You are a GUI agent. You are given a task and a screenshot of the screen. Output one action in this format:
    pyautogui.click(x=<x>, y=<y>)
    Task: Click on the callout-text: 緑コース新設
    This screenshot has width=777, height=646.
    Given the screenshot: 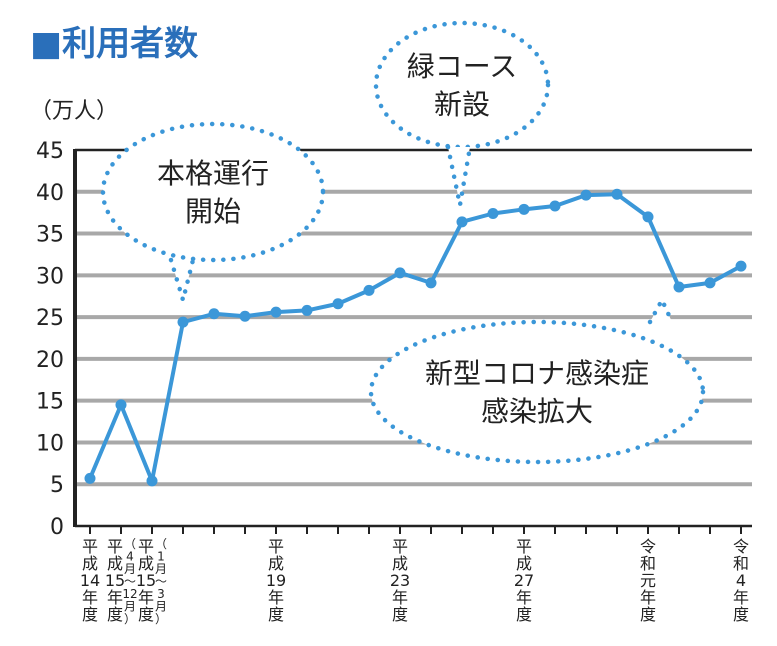 What is the action you would take?
    pyautogui.click(x=462, y=85)
    